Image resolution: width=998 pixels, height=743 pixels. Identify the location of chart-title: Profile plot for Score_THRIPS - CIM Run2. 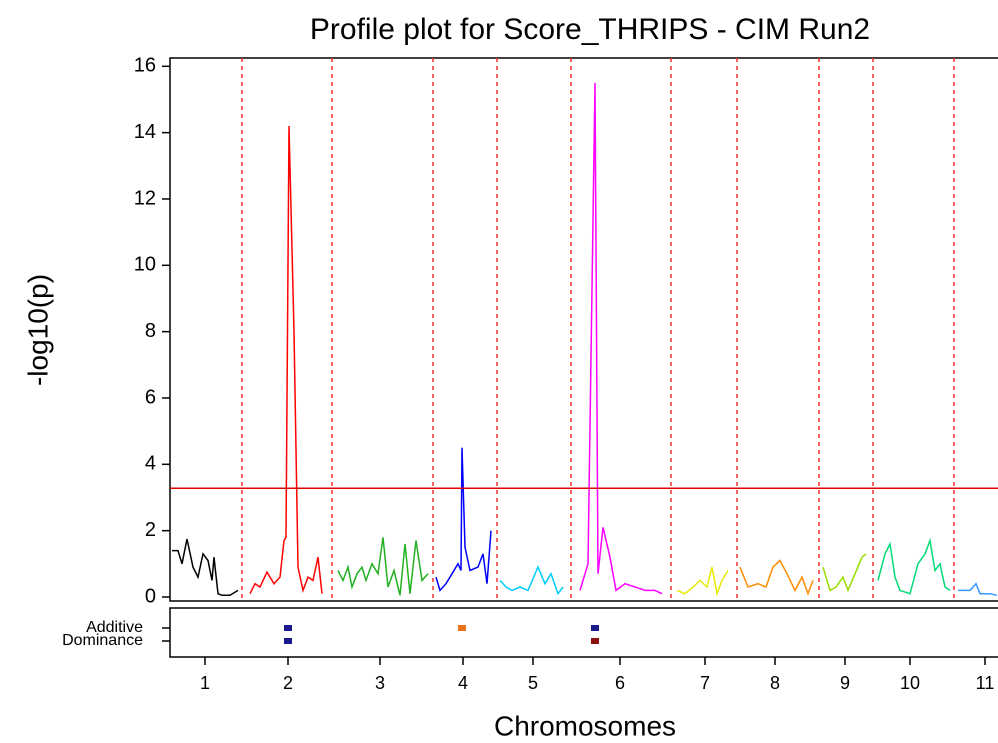
(590, 29).